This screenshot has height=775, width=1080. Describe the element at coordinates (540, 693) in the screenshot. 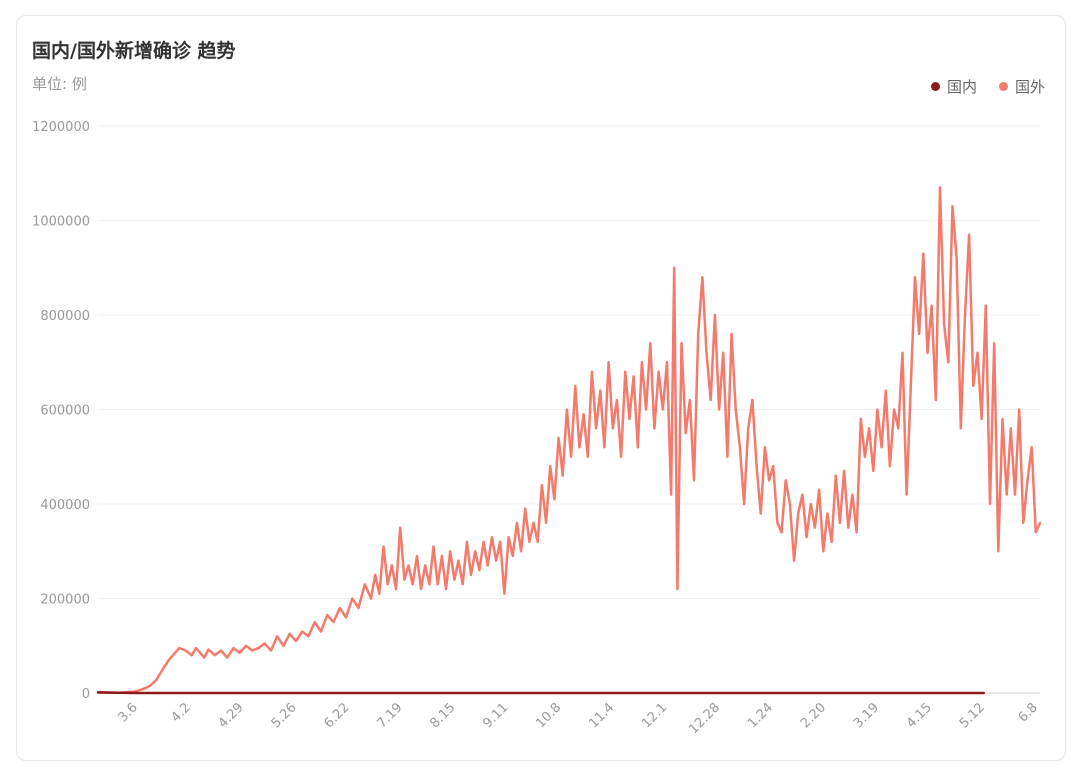

I see `series-line-国内` at that location.